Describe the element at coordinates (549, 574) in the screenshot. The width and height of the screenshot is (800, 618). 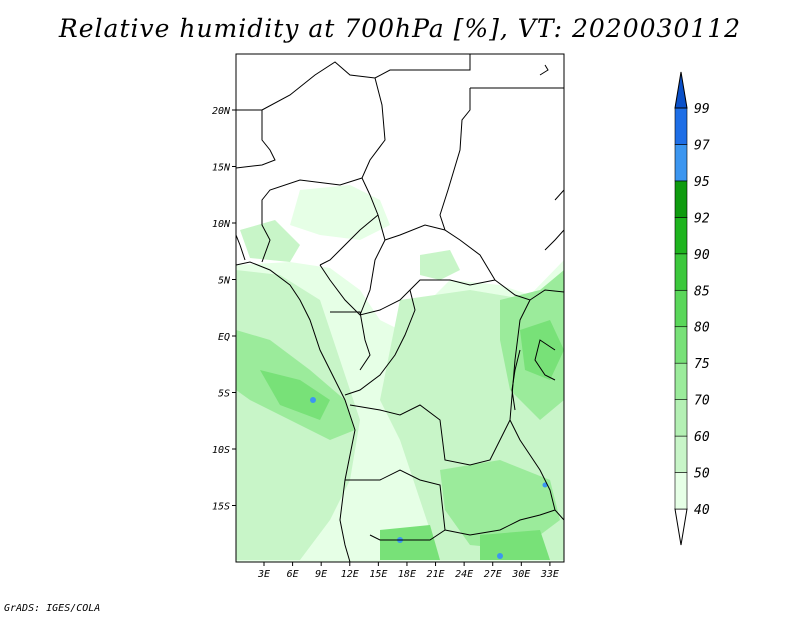
I see `lon-tick-label: 33E` at that location.